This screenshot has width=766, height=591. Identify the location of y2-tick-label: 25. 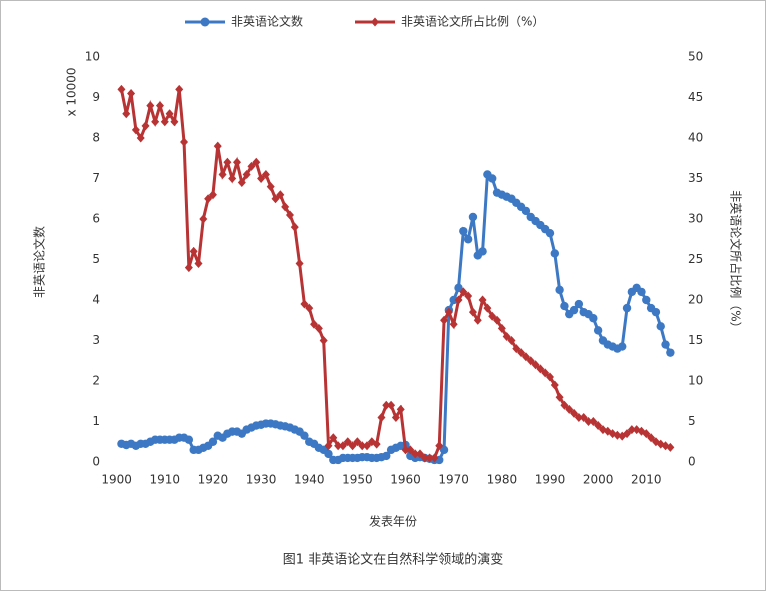
(695, 259).